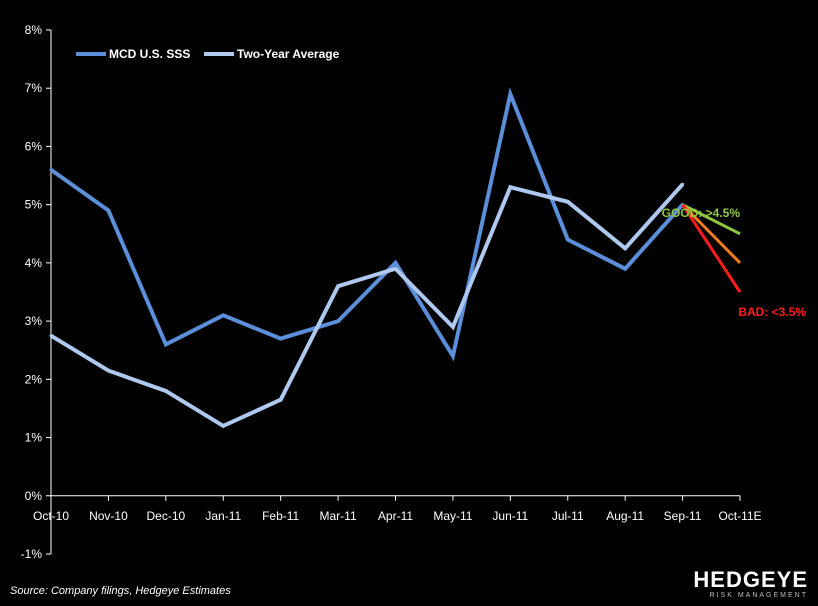 Image resolution: width=818 pixels, height=606 pixels. I want to click on legend-label: Two-Year Average, so click(288, 54).